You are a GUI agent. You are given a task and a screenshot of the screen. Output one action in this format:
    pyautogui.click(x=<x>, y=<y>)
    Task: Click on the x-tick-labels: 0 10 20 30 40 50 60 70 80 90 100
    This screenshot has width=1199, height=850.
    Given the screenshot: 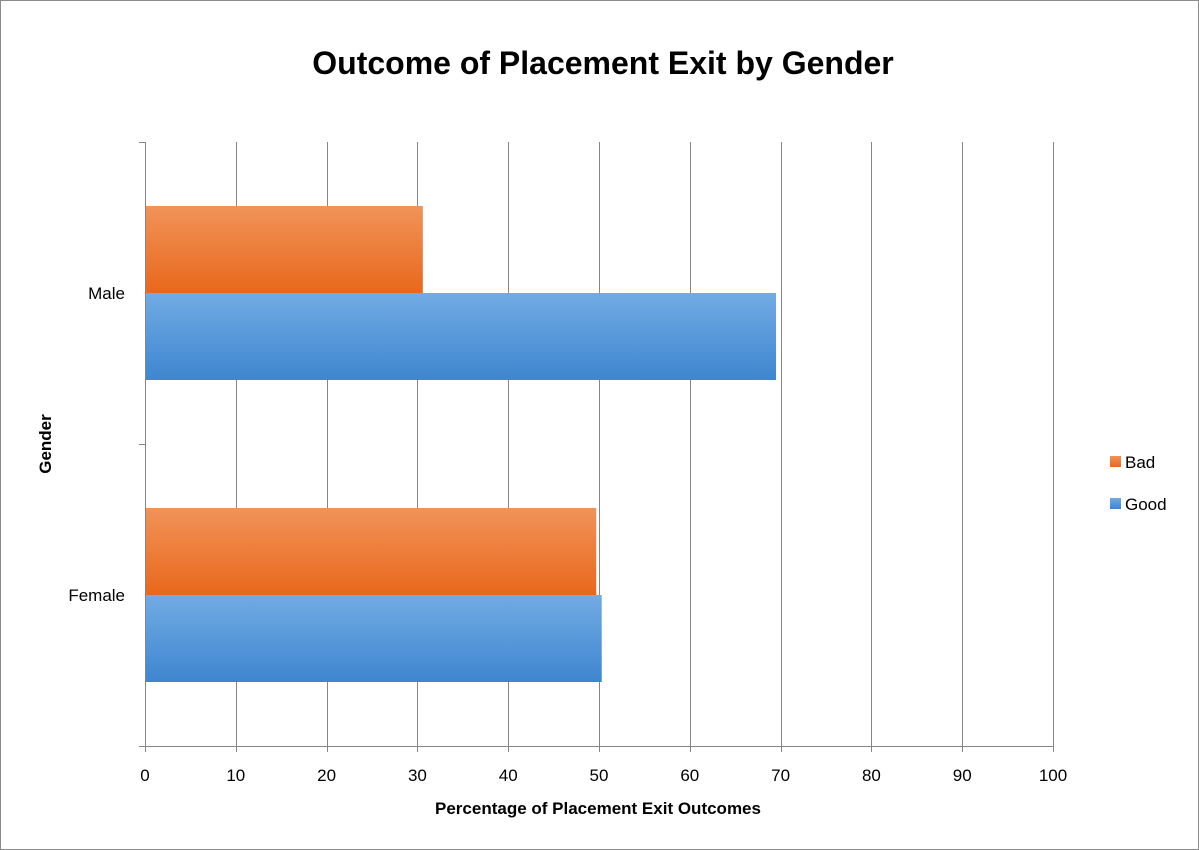 What is the action you would take?
    pyautogui.click(x=603, y=775)
    